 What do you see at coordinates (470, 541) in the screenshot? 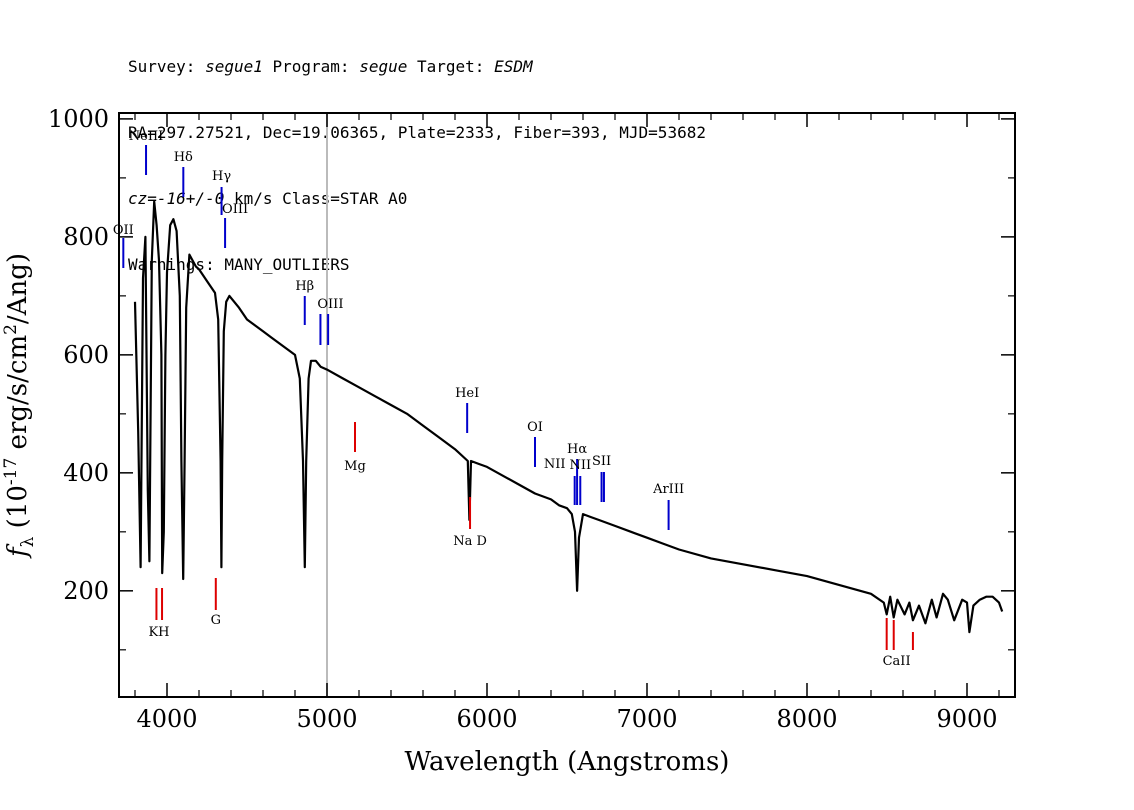
I see `absorption-line-label: Na D` at bounding box center [470, 541].